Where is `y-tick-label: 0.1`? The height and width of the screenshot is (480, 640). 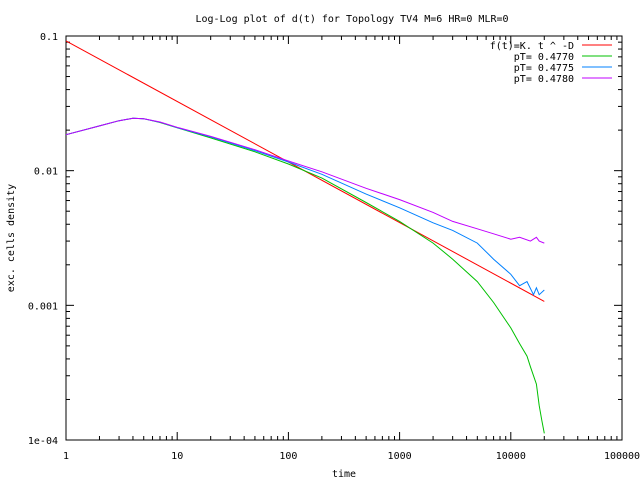
y-tick-label: 0.1 is located at coordinates (49, 37).